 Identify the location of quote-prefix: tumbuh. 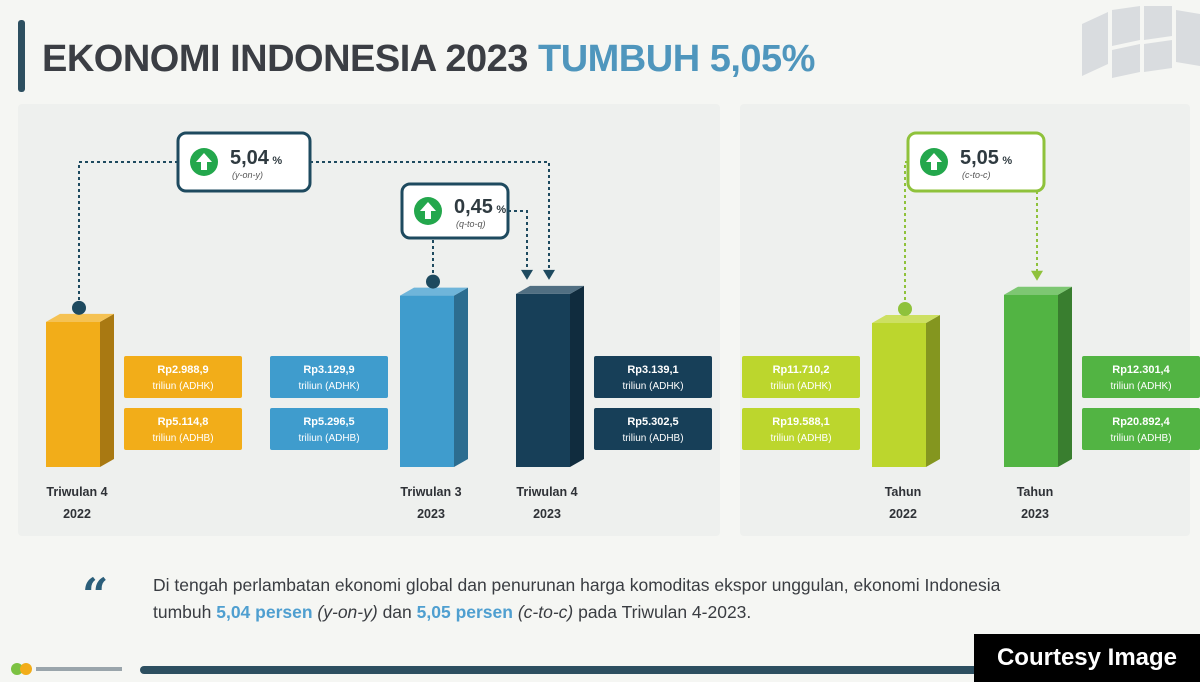
(185, 612).